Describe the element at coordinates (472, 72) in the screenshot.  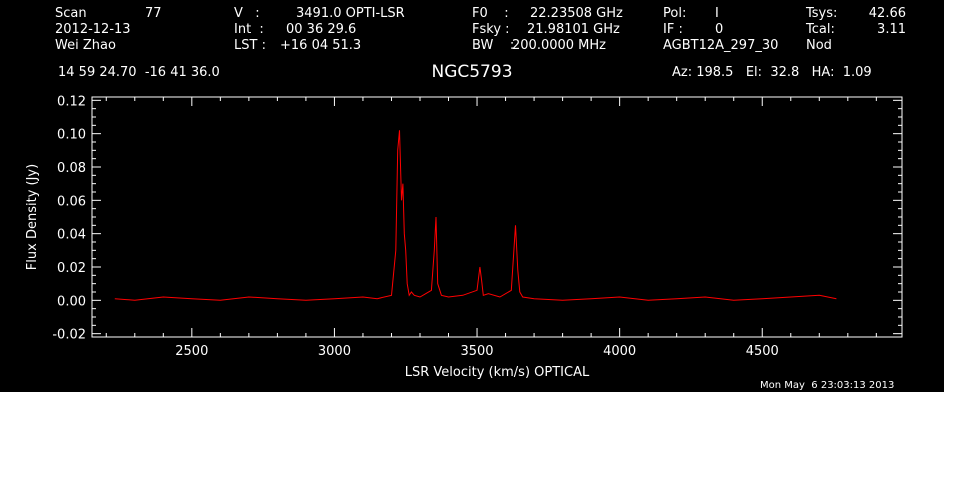
I see `chart-title: NGC5793` at that location.